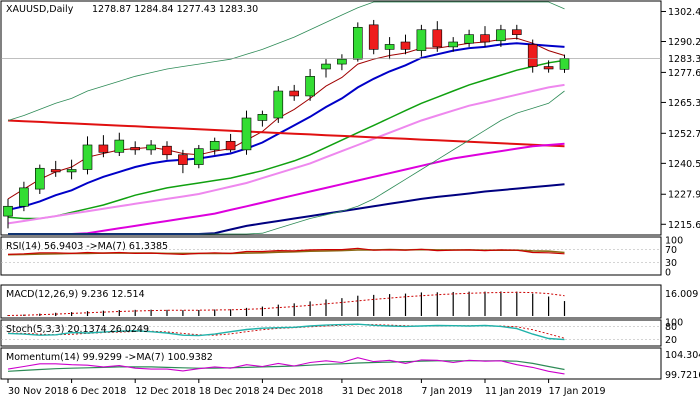 This screenshot has height=400, width=700. Describe the element at coordinates (671, 340) in the screenshot. I see `stoch-axis-tick-label: 20` at that location.